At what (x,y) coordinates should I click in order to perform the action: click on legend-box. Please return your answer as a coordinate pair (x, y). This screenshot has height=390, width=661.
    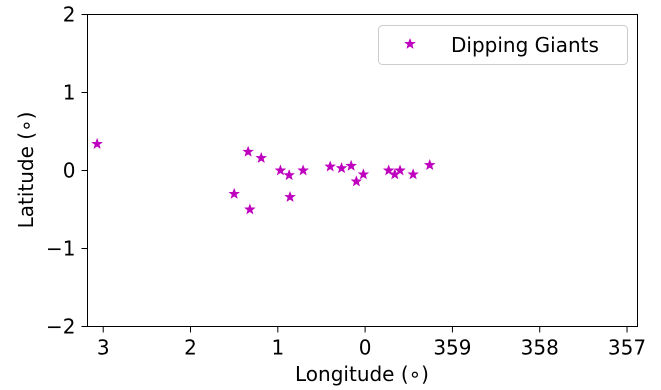
    Looking at the image, I should click on (503, 45).